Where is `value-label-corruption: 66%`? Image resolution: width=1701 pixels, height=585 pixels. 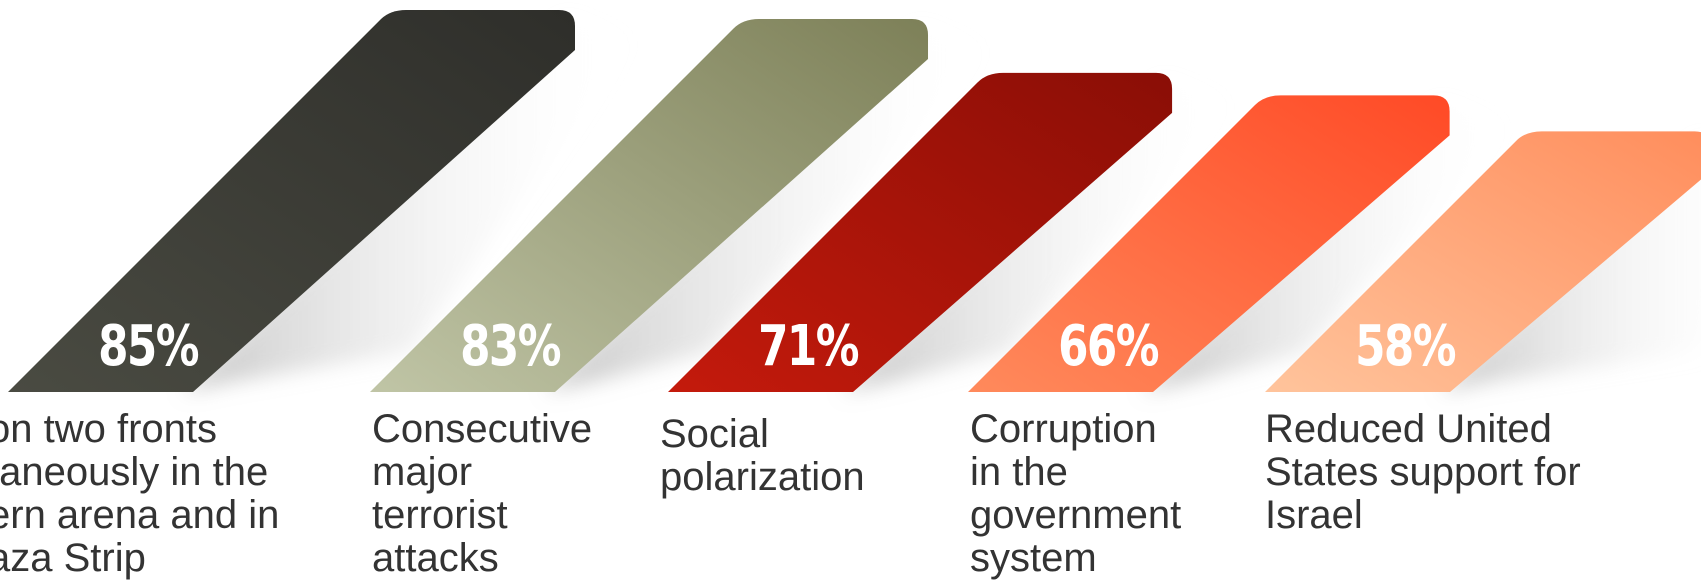
value-label-corruption: 66% is located at coordinates (1108, 346).